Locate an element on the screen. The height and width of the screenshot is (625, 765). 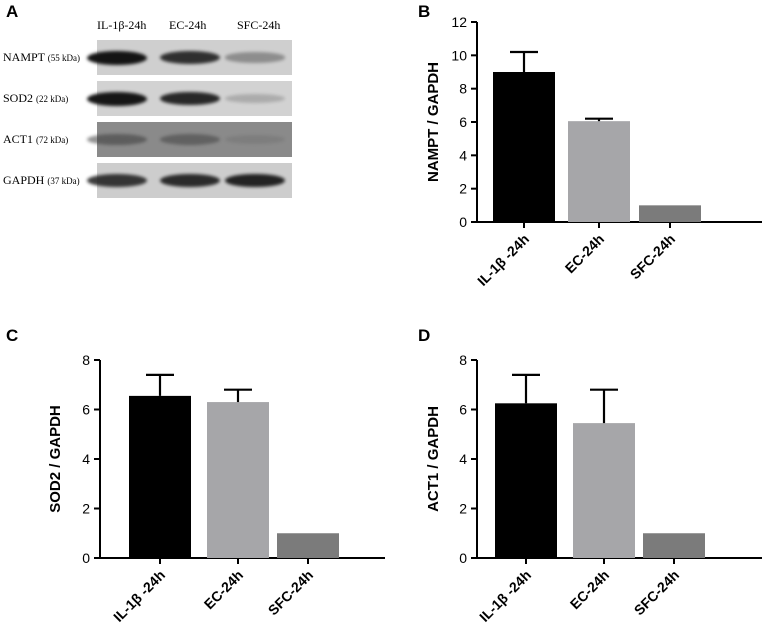
protein-kda: (55 kDa) is located at coordinates (64, 58).